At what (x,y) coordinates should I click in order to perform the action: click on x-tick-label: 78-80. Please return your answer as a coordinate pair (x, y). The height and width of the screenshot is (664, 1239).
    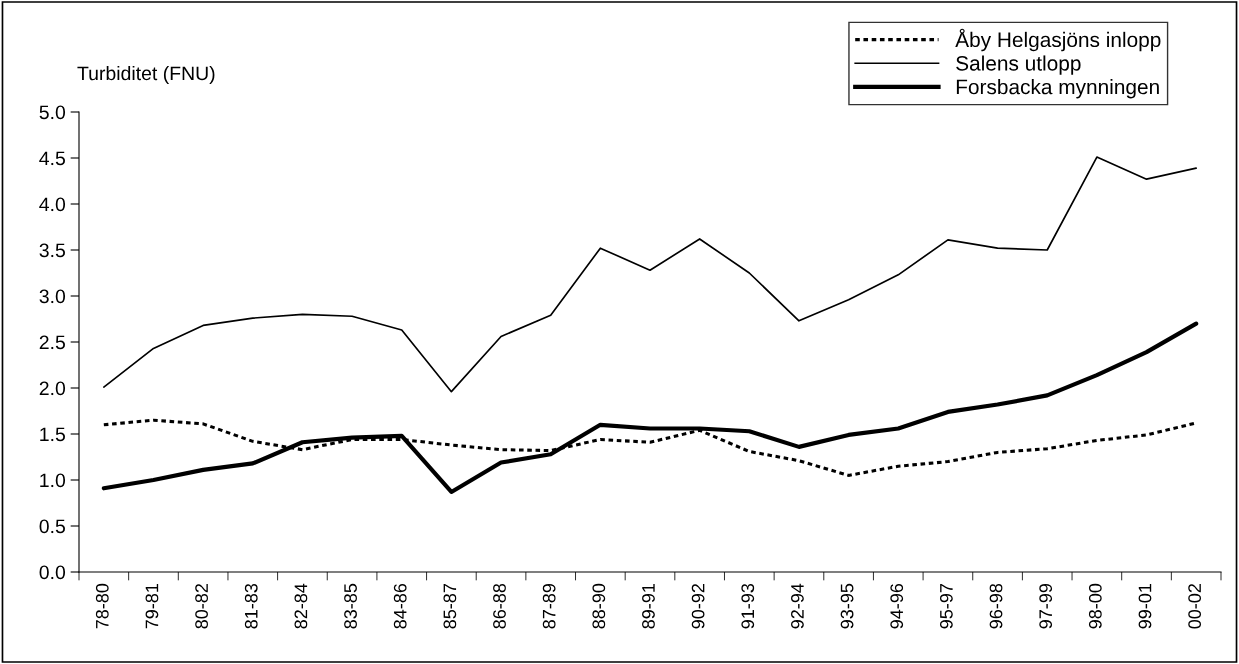
    Looking at the image, I should click on (102, 606).